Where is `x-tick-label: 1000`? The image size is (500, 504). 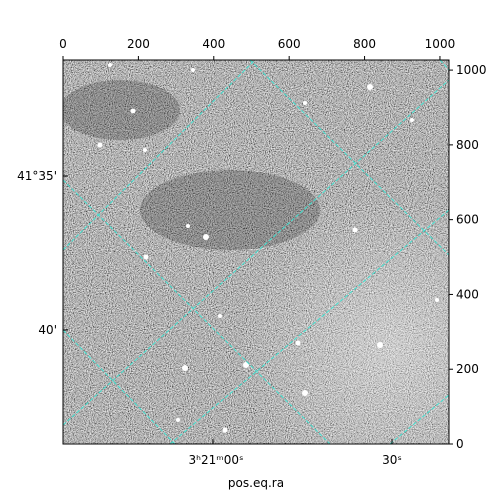 x-tick-label: 1000 is located at coordinates (440, 44).